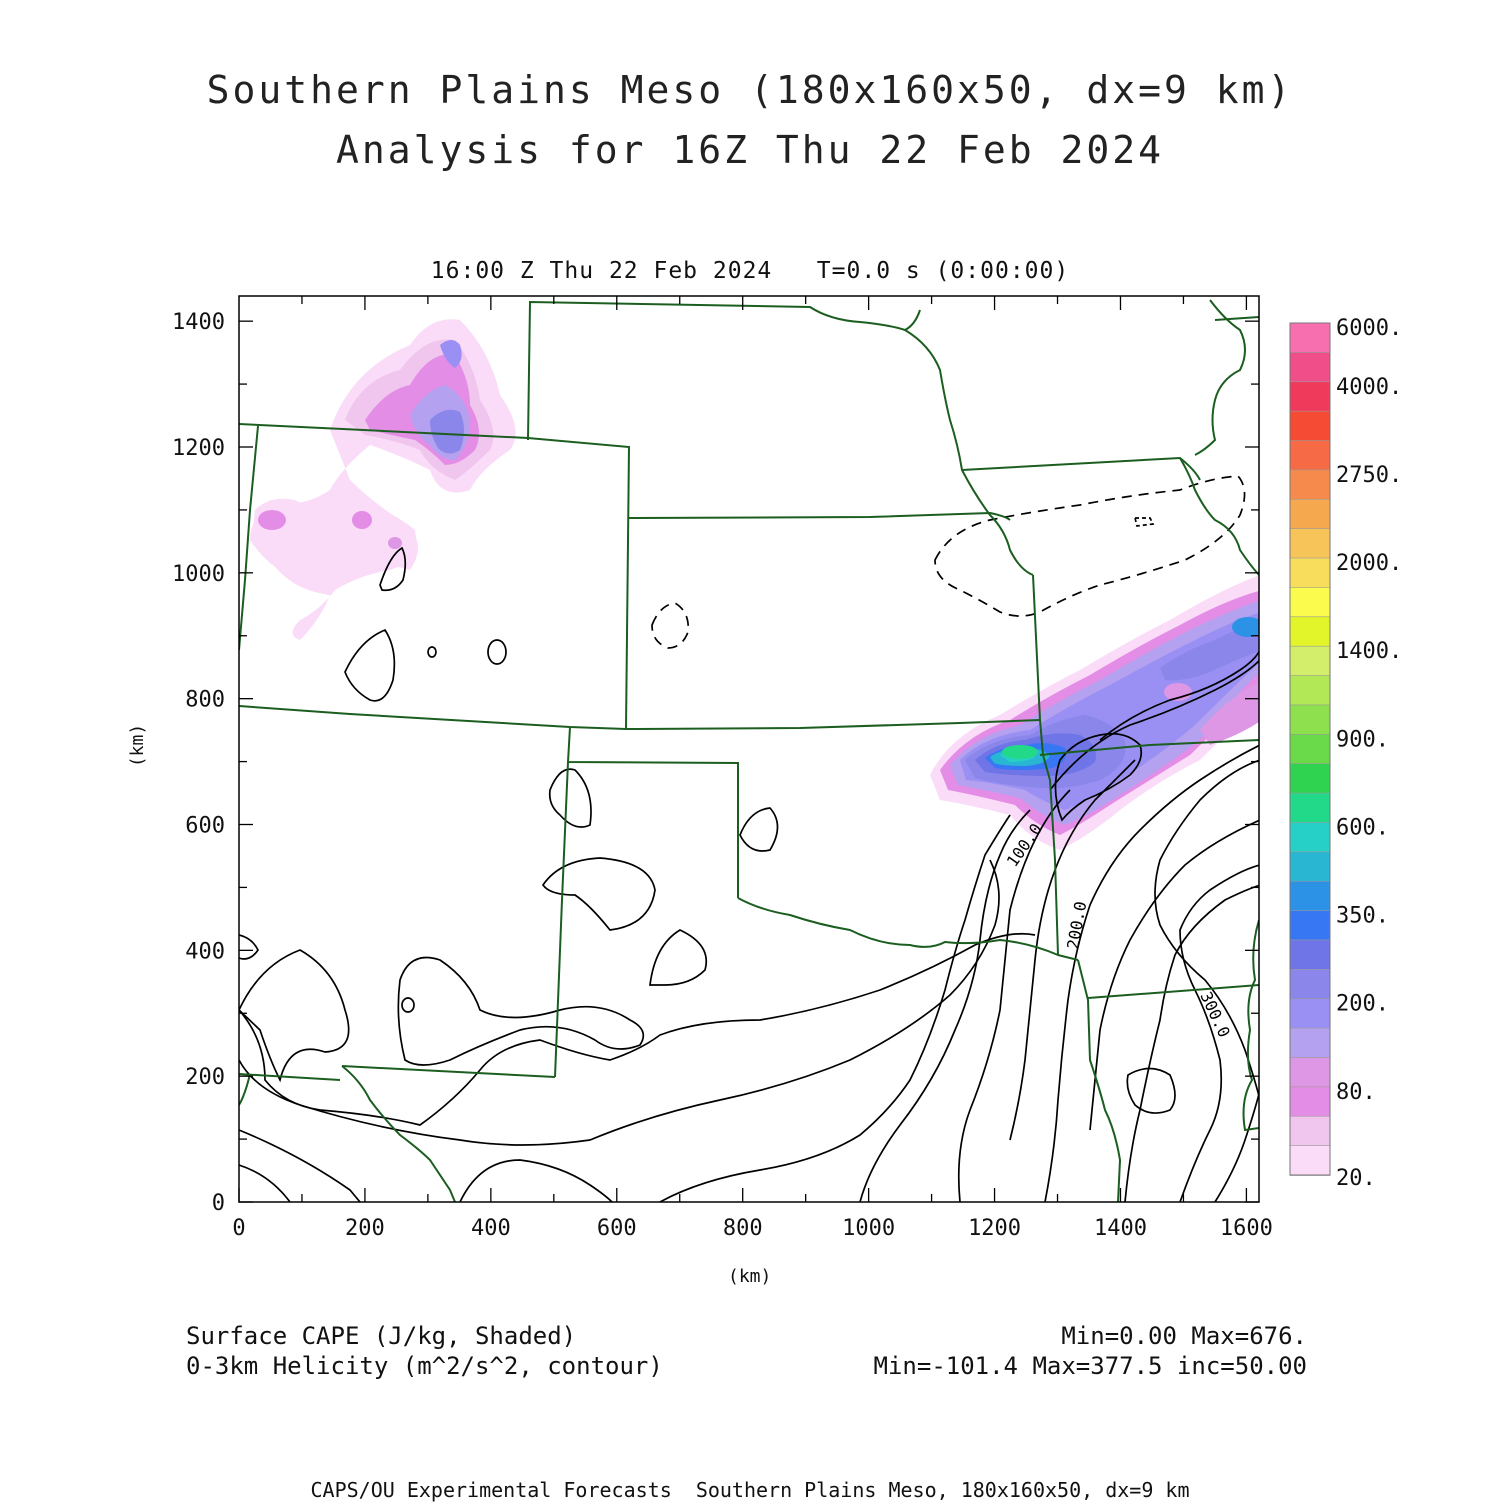 The image size is (1500, 1502). I want to click on colorbar-label: 80., so click(1356, 1092).